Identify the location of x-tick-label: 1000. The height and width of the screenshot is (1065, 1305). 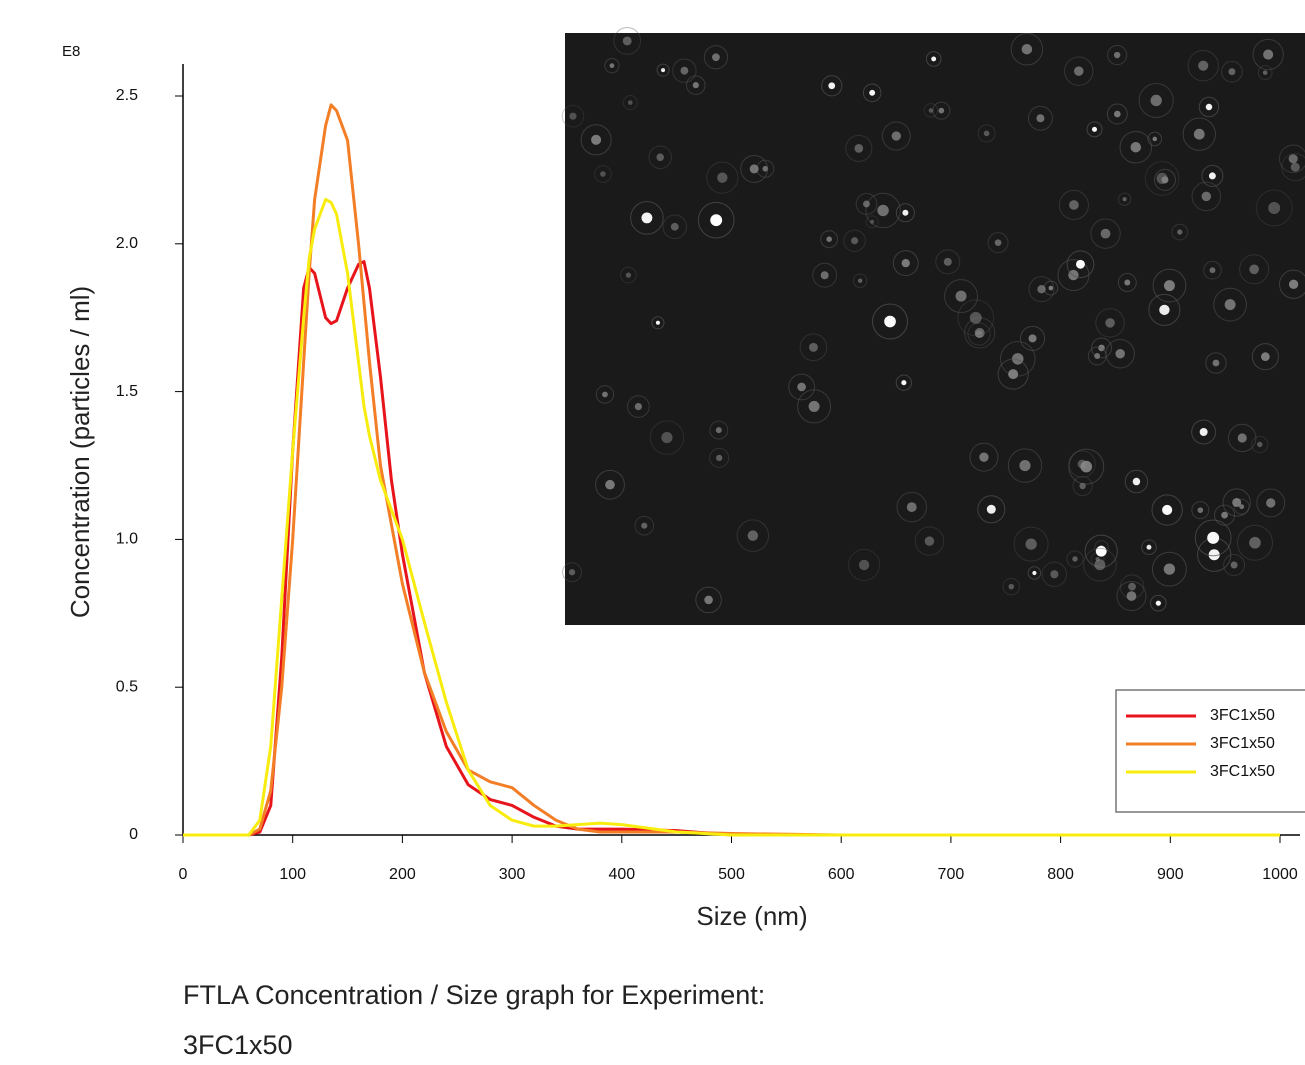
(1280, 874).